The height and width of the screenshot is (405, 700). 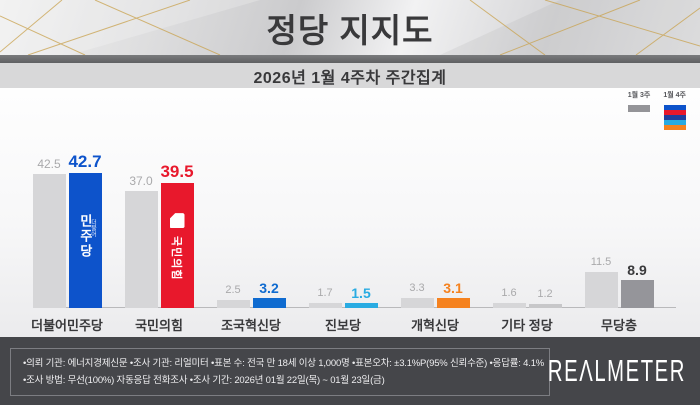 What do you see at coordinates (509, 292) in the screenshot?
I see `prev-week-value: 1.6` at bounding box center [509, 292].